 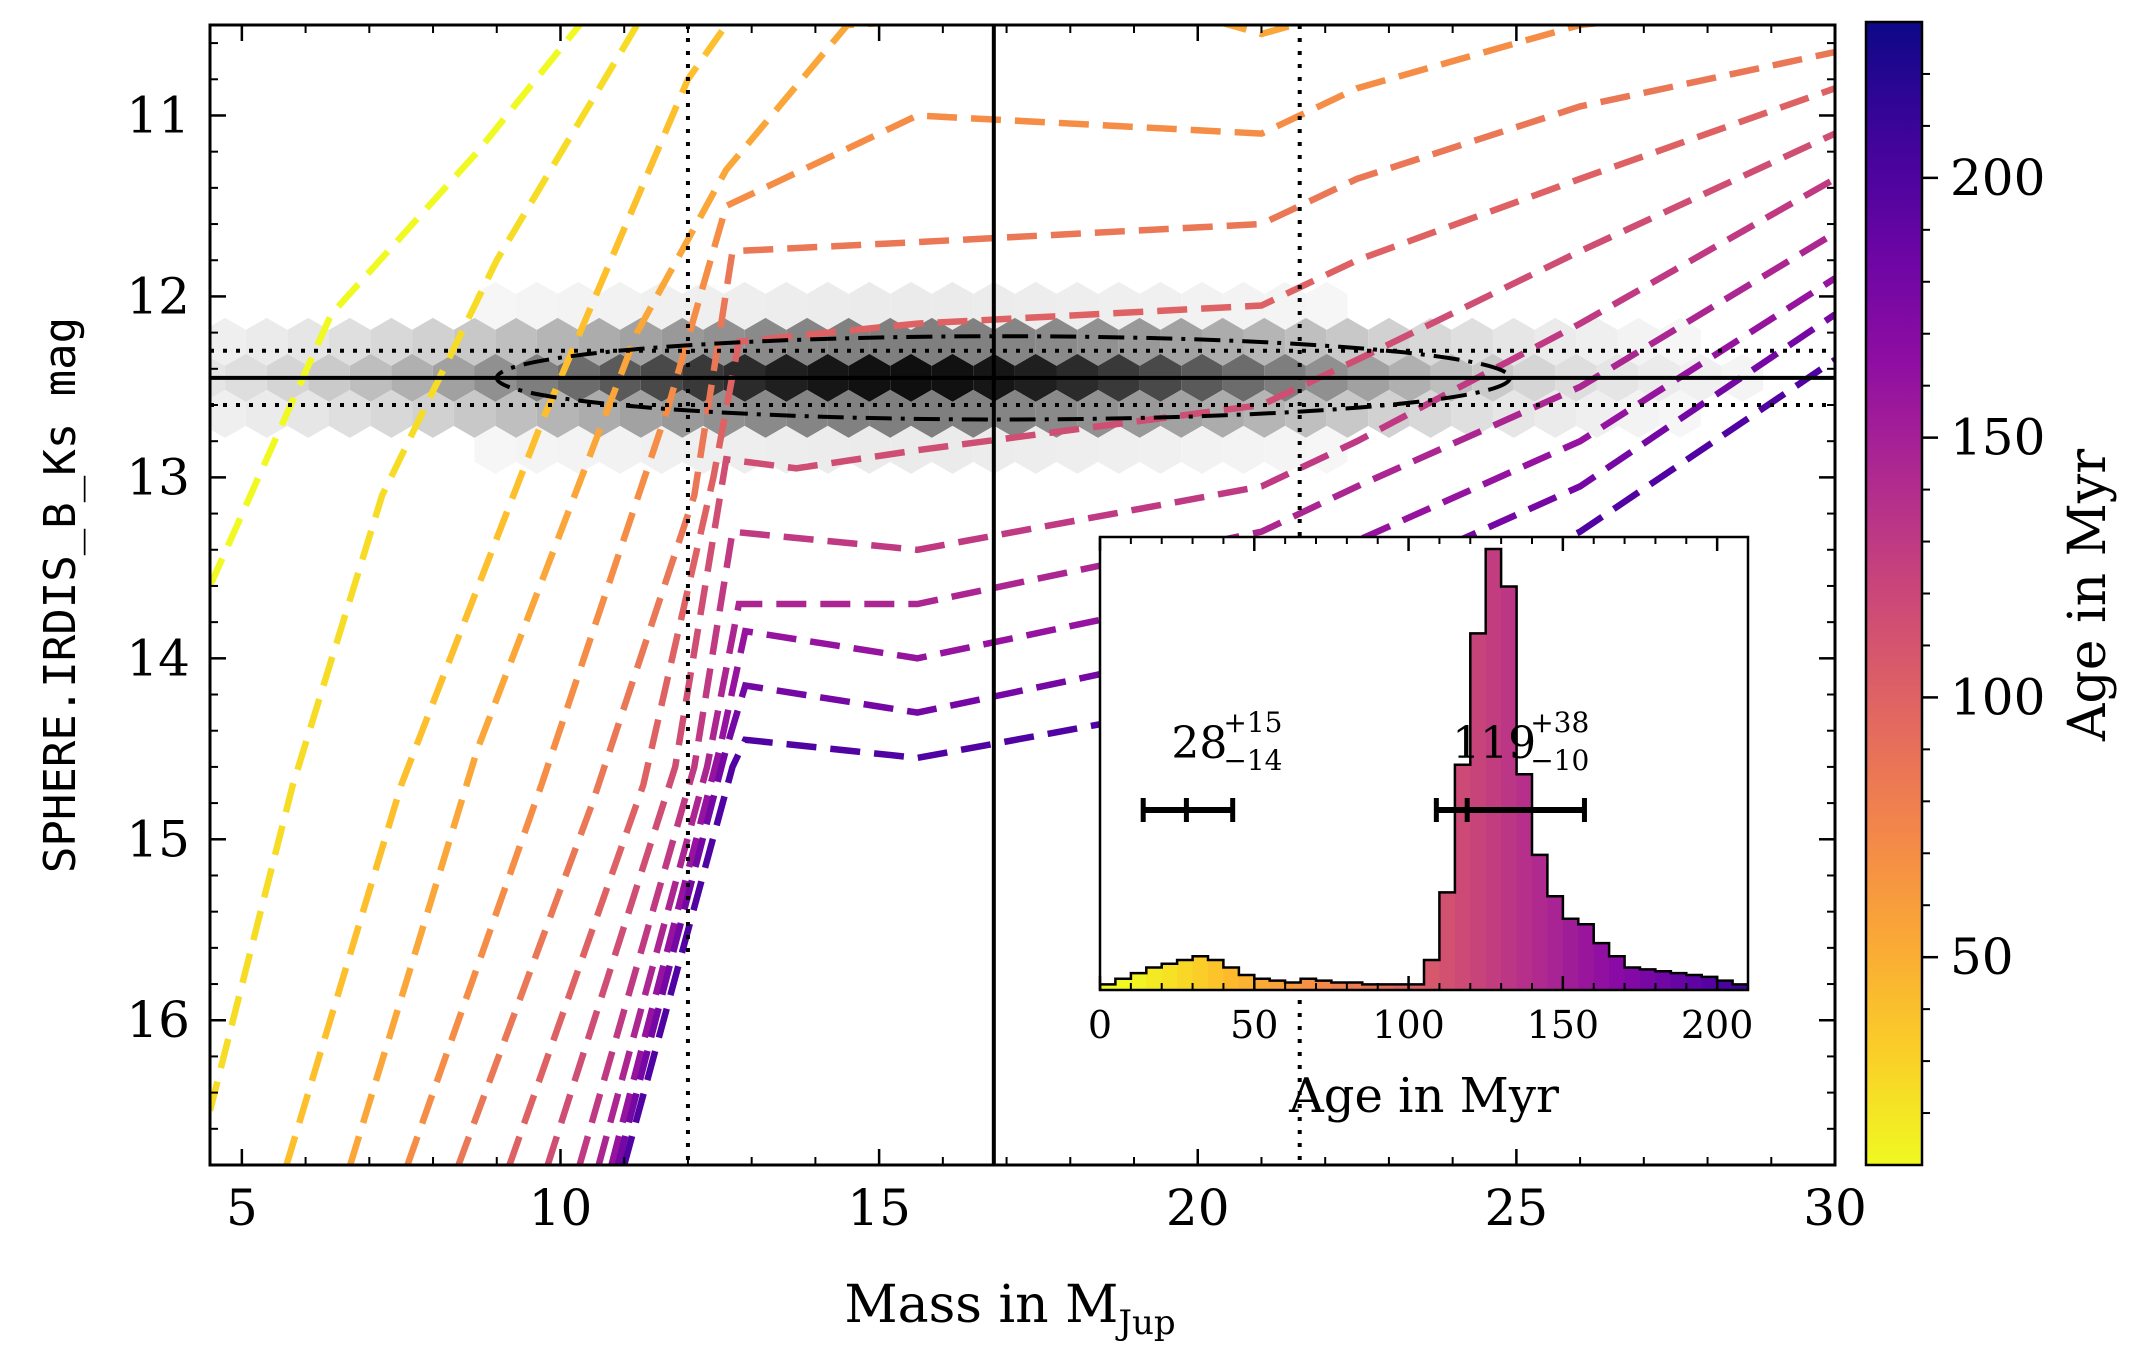 What do you see at coordinates (1408, 1025) in the screenshot?
I see `inset-tick-label: 100` at bounding box center [1408, 1025].